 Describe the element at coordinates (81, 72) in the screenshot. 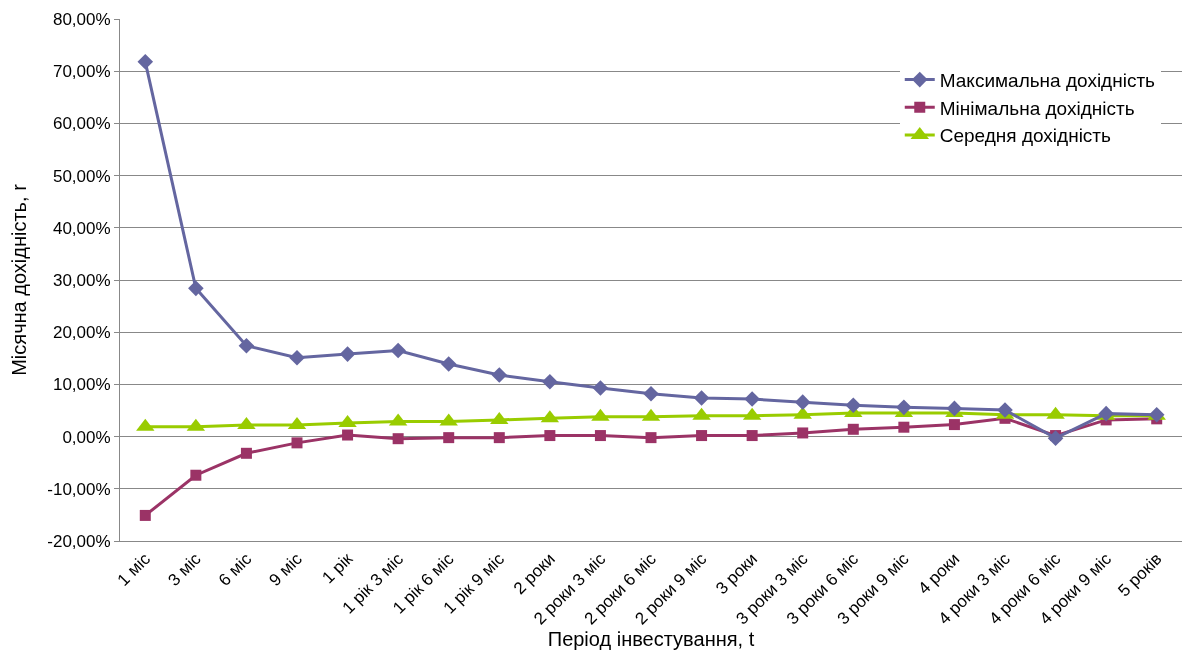

I see `y-tick-label: 70,00%` at that location.